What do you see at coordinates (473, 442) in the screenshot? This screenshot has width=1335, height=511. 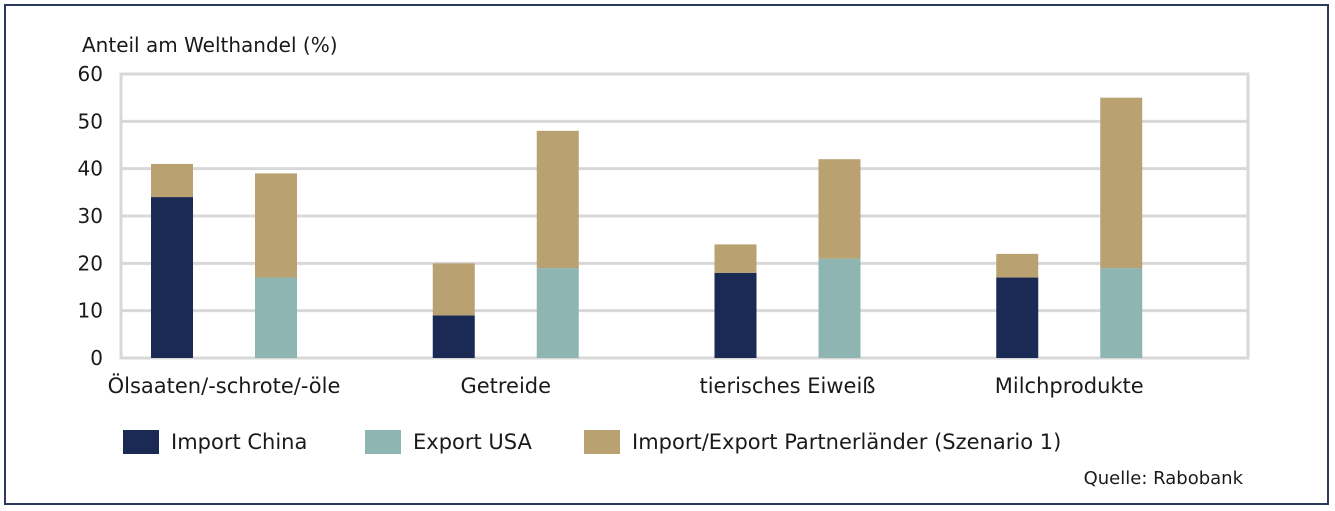 I see `legend-label: Export USA` at bounding box center [473, 442].